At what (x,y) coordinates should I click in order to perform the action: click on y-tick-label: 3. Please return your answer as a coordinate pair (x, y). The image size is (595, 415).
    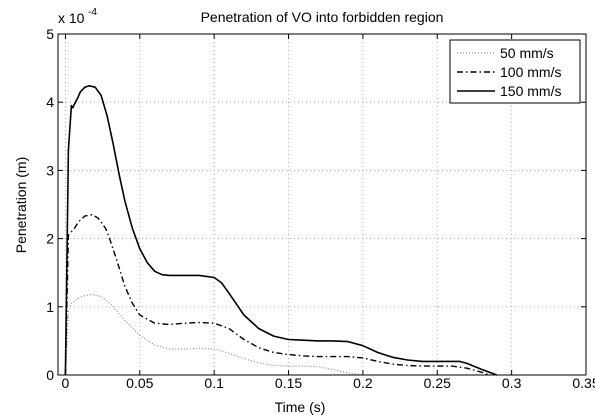
    Looking at the image, I should click on (50, 170).